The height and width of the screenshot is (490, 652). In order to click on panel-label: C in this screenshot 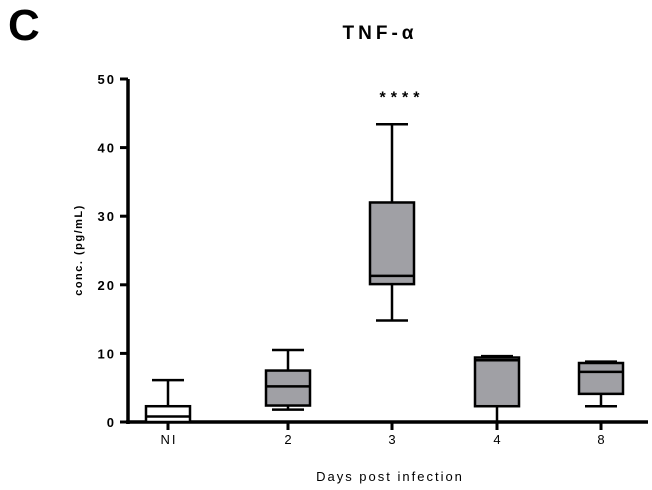, I will do `click(24, 25)`.